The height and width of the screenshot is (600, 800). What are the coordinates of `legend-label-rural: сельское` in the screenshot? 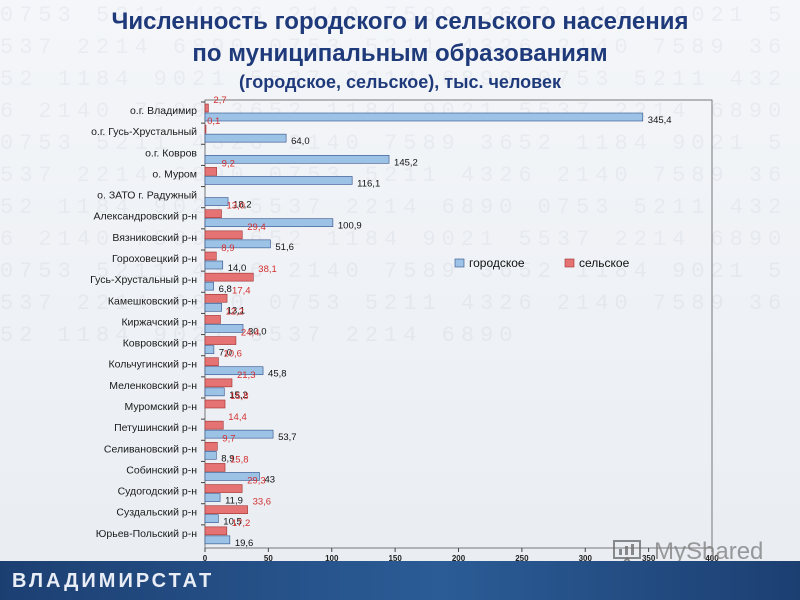 It's located at (604, 263).